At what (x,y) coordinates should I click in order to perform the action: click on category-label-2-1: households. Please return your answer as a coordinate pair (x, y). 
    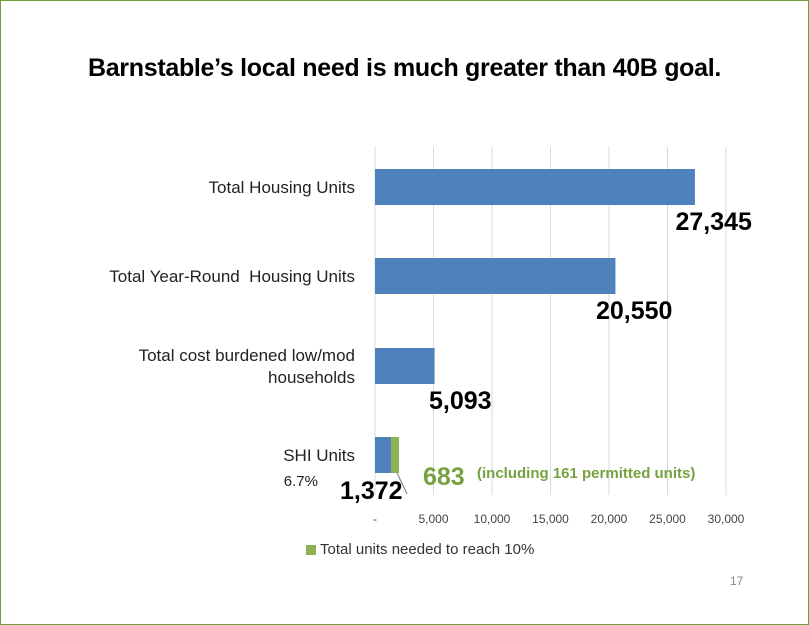
    Looking at the image, I should click on (311, 377).